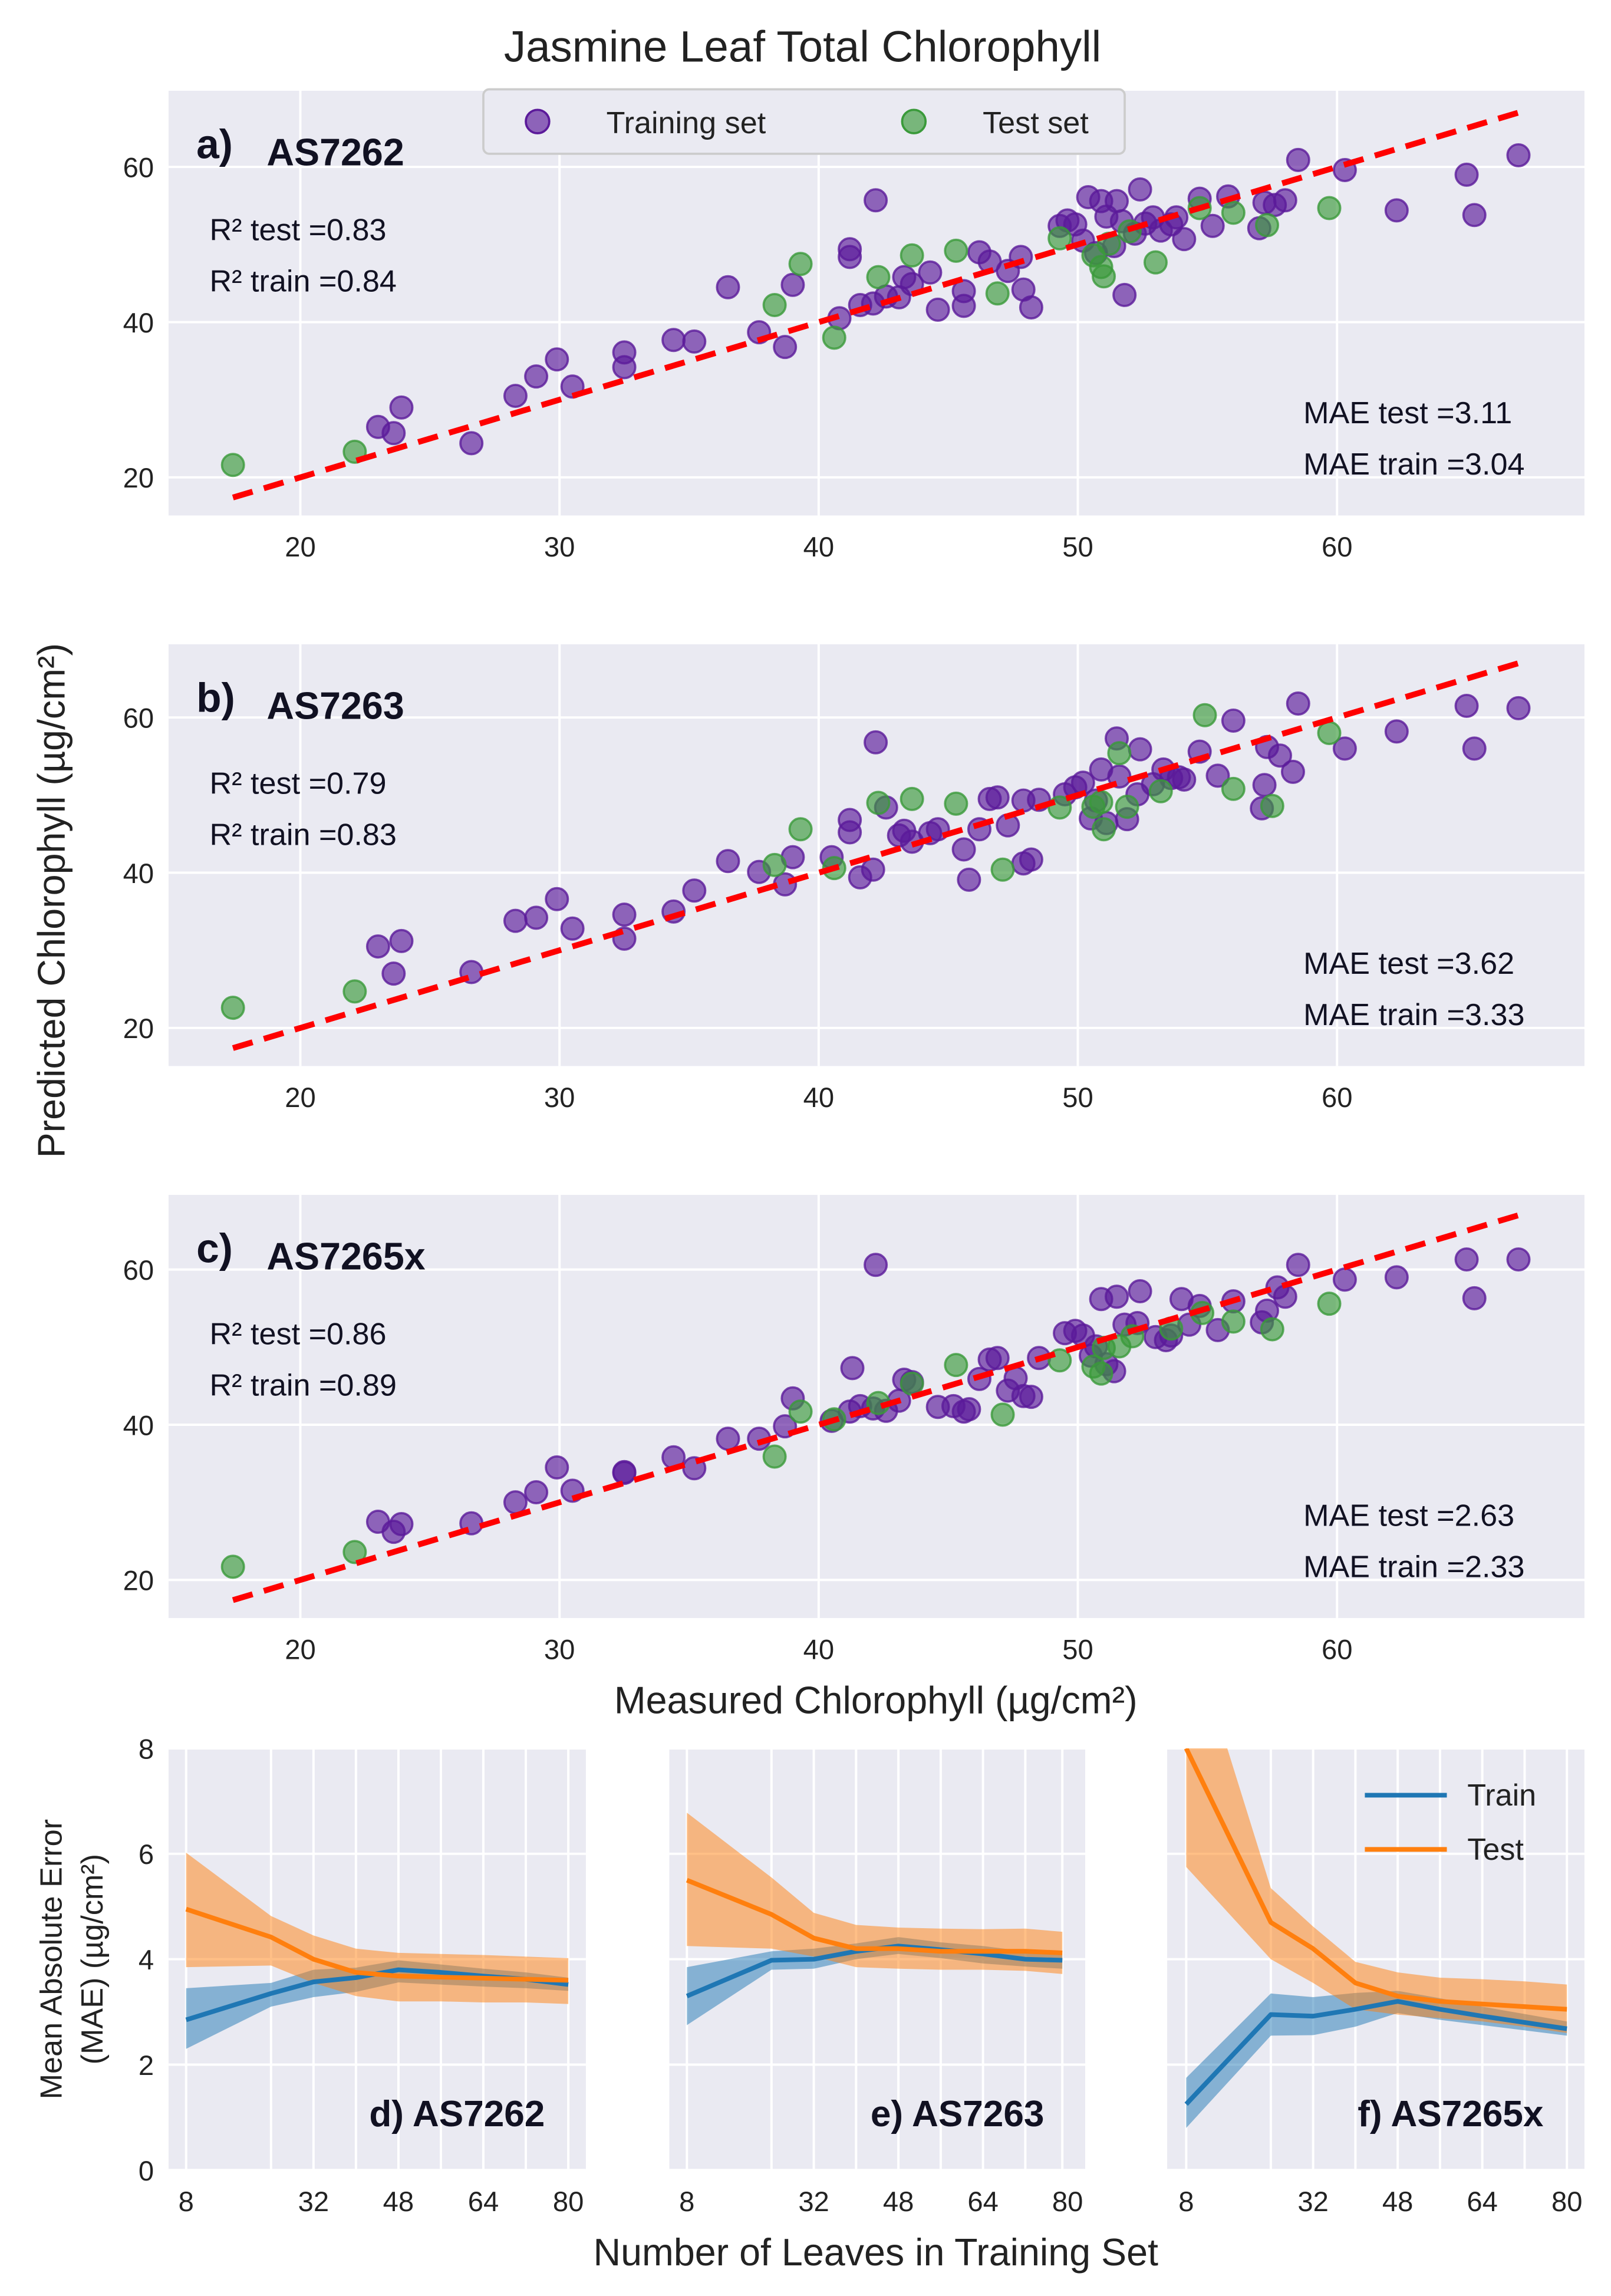  What do you see at coordinates (378, 1928) in the screenshot?
I see `test-confidence-band` at bounding box center [378, 1928].